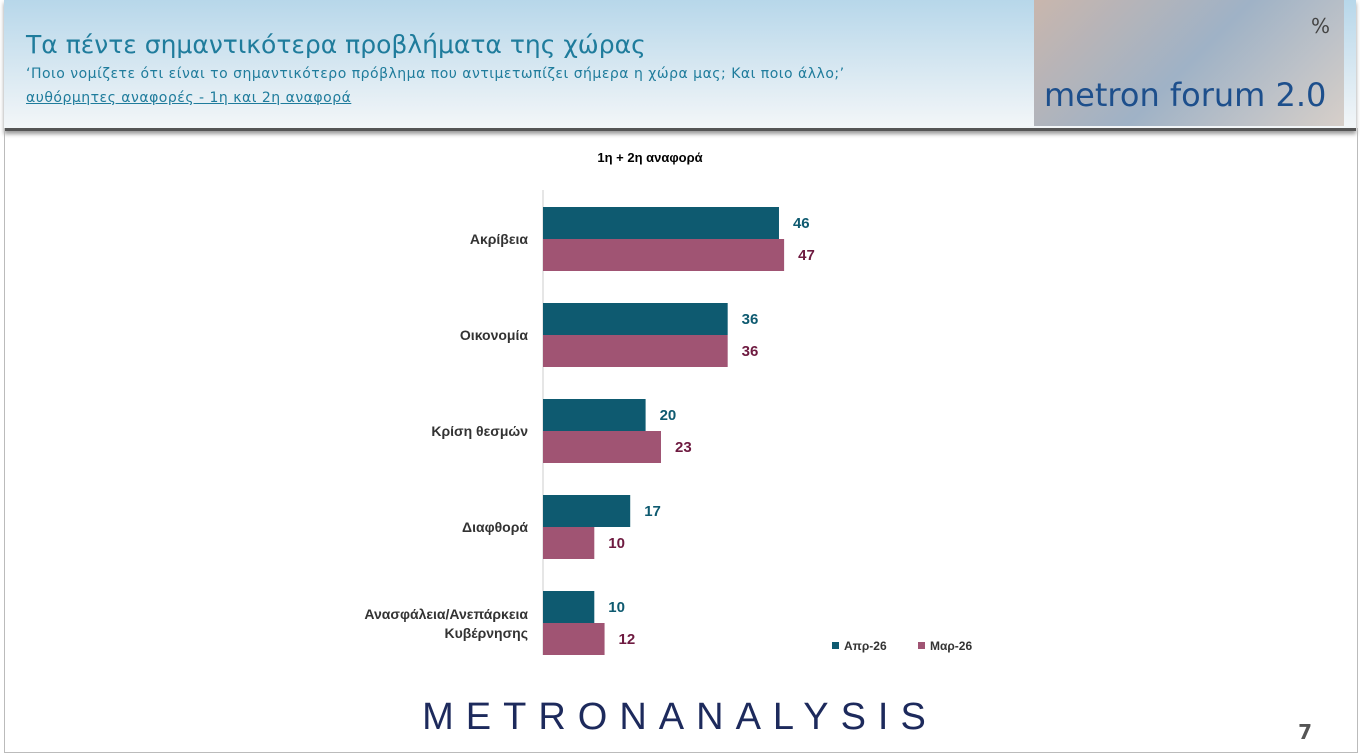 The height and width of the screenshot is (756, 1360). Describe the element at coordinates (951, 646) in the screenshot. I see `legend-label: Μαρ-26` at that location.